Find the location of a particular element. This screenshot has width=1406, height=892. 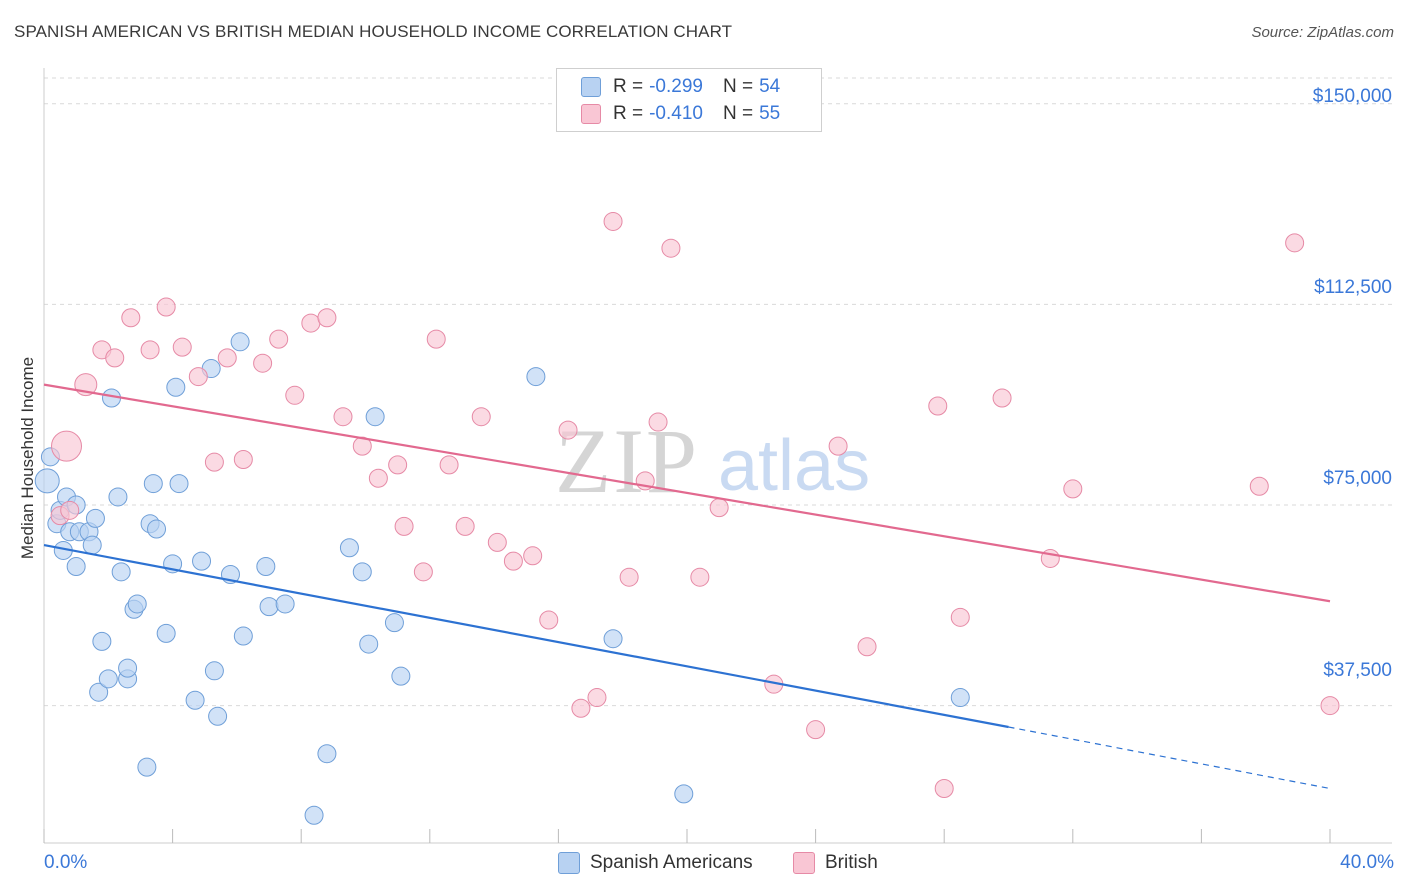

x-tick-label-max: 40.0% is located at coordinates (1367, 862).